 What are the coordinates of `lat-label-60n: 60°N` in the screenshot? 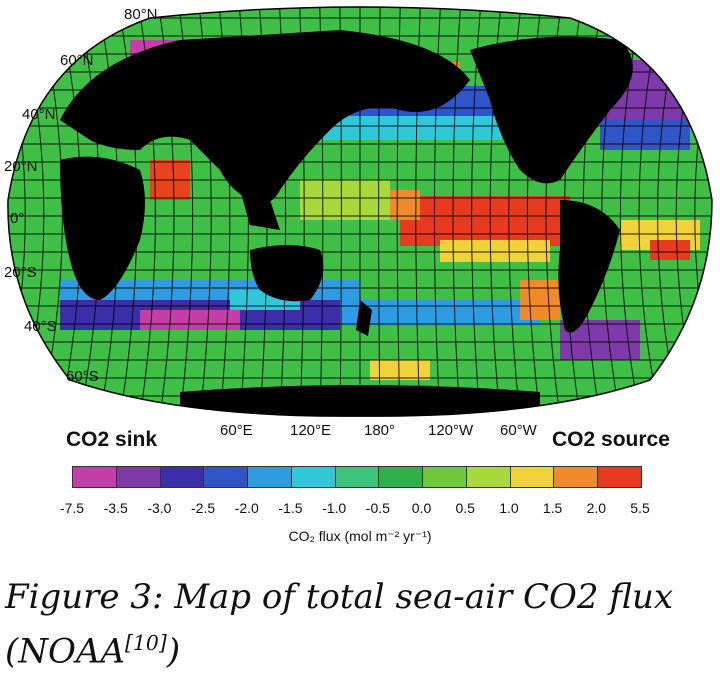 It's located at (77, 60).